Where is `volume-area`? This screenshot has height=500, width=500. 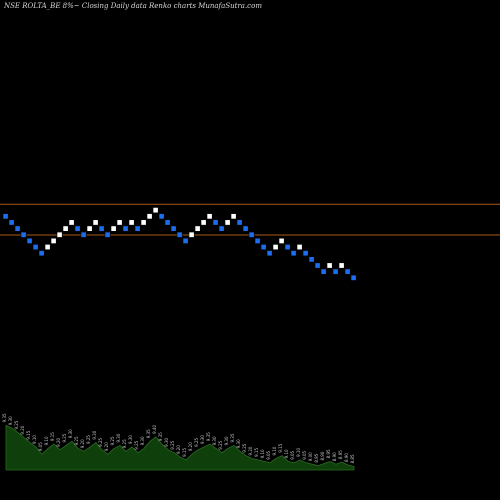 volume-area is located at coordinates (180, 447).